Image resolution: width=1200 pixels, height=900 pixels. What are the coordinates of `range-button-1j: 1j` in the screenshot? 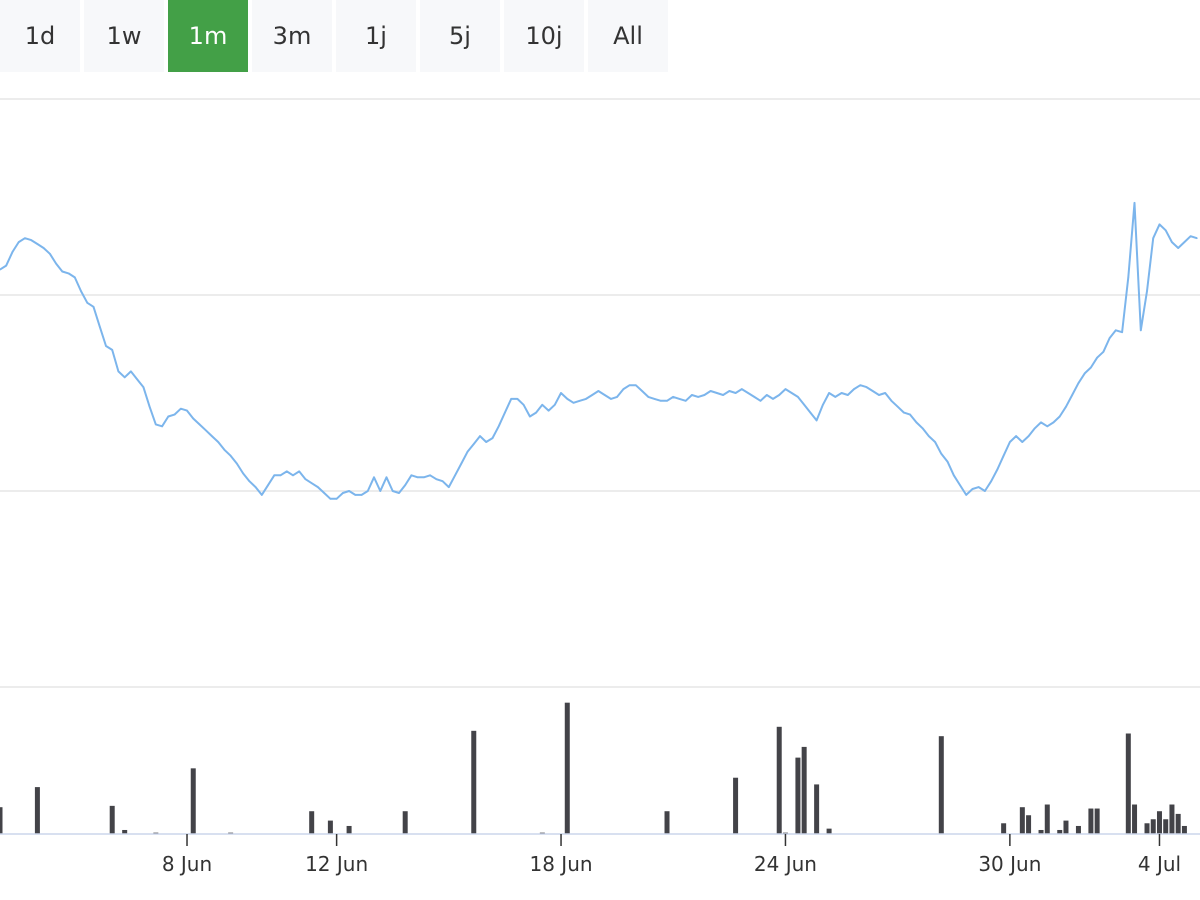 It's located at (376, 36).